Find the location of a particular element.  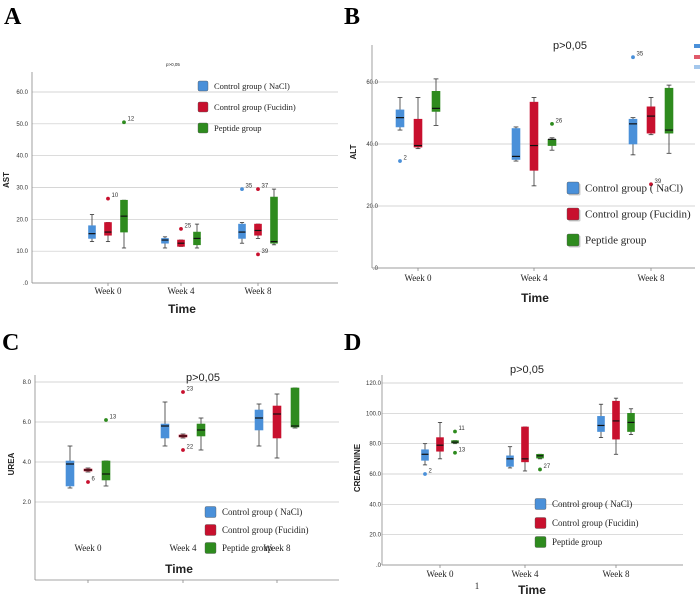

outlier-label: 26 is located at coordinates (559, 121).